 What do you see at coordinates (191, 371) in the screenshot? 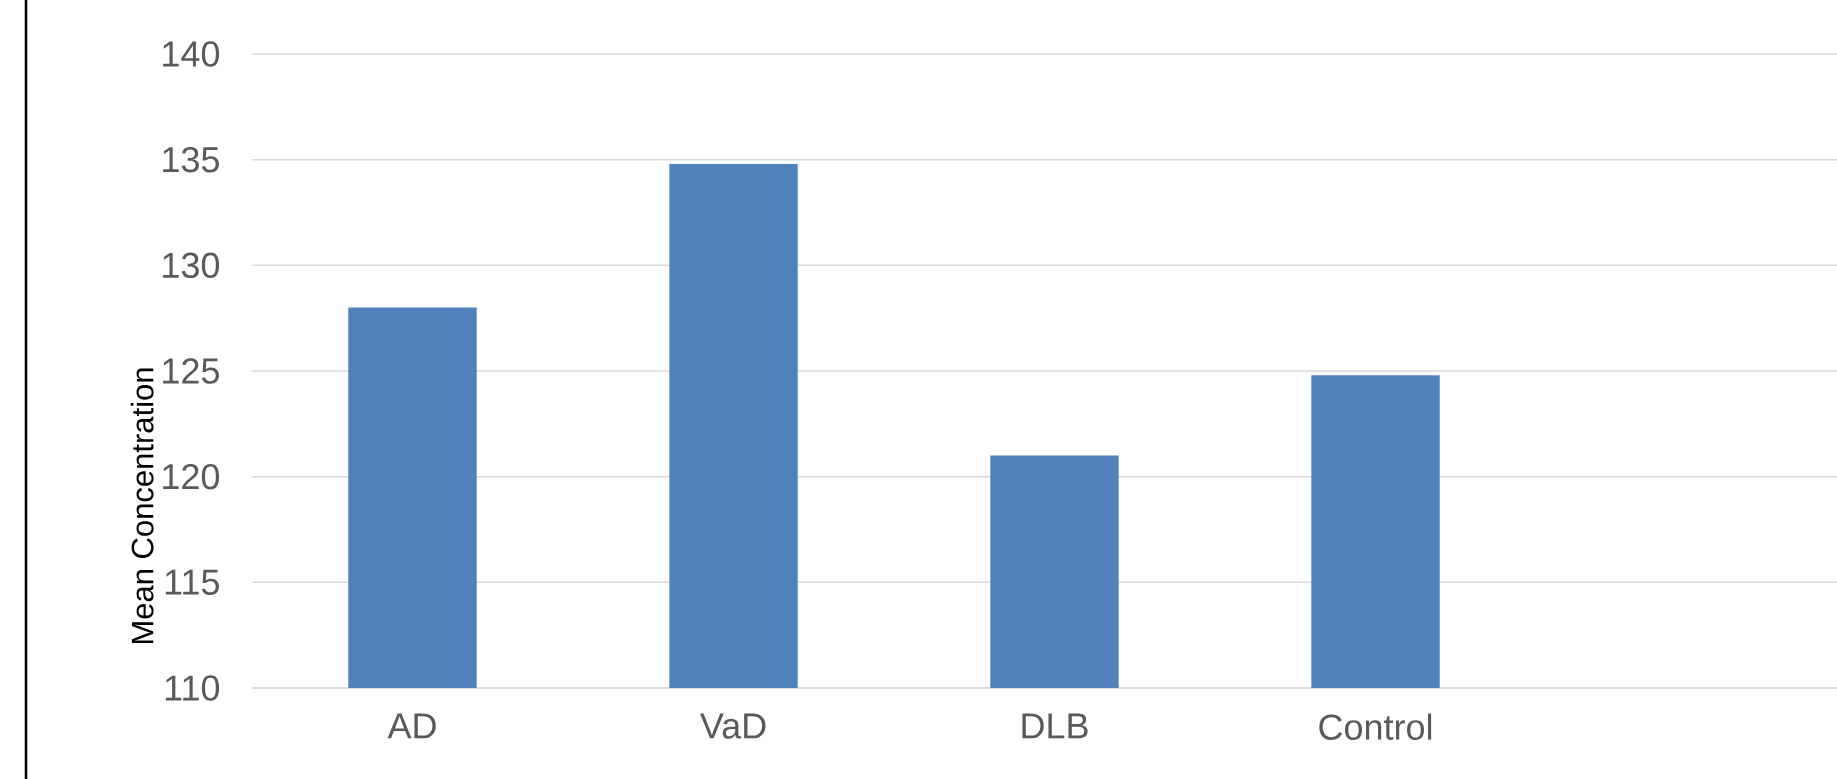
I see `y-tick-label: 125` at bounding box center [191, 371].